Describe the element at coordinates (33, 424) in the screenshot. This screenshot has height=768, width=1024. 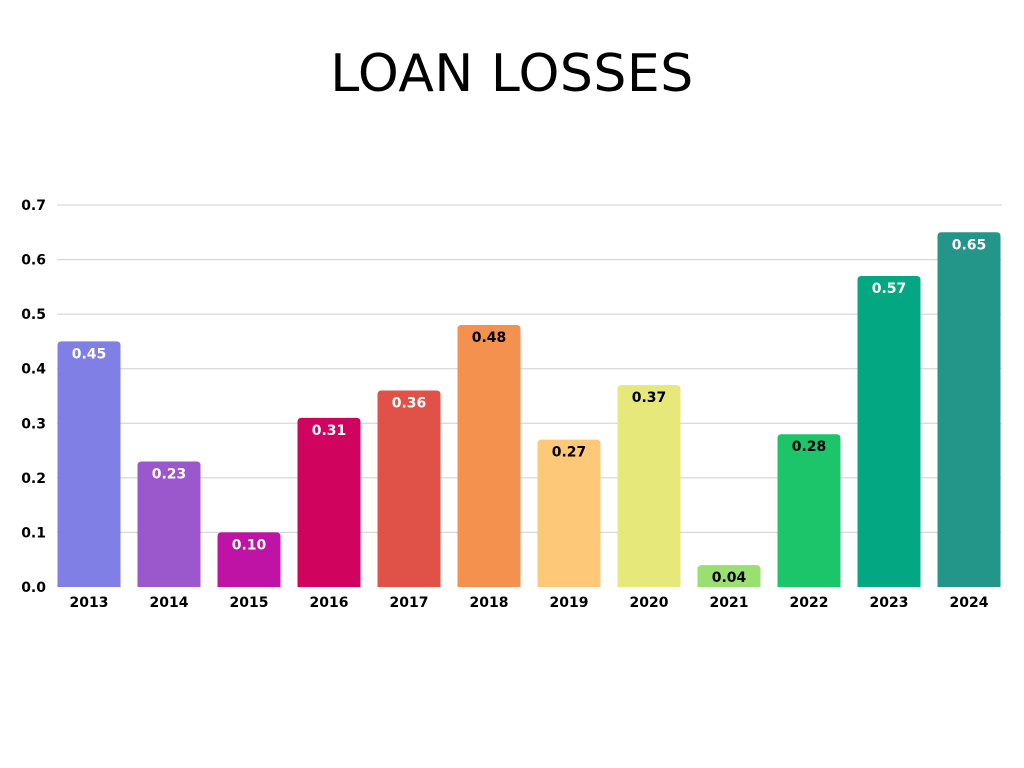
I see `y-tick-label: 0.3` at that location.